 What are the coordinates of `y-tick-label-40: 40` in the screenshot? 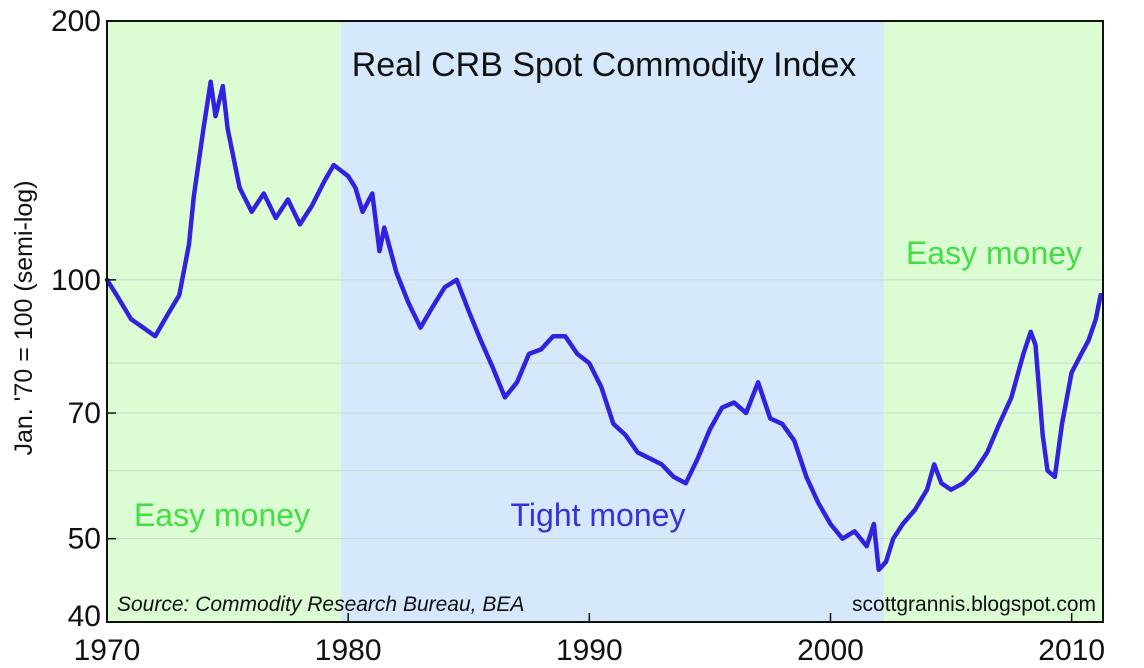 It's located at (84, 616).